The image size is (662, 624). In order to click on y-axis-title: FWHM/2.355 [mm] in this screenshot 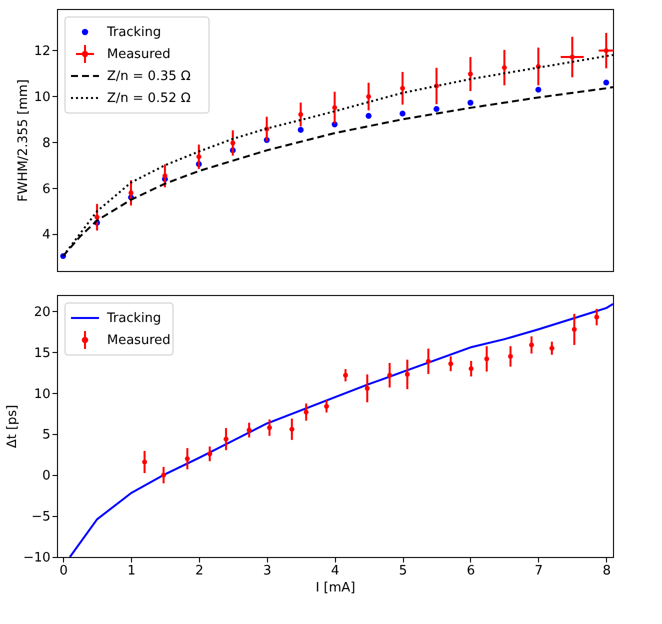, I will do `click(23, 140)`.